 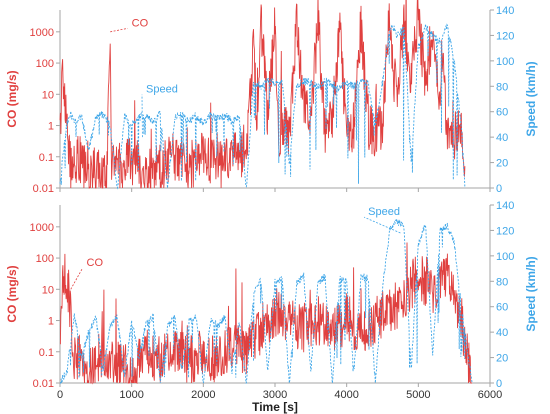 I want to click on x-tick-label: 4000, so click(x=346, y=395).